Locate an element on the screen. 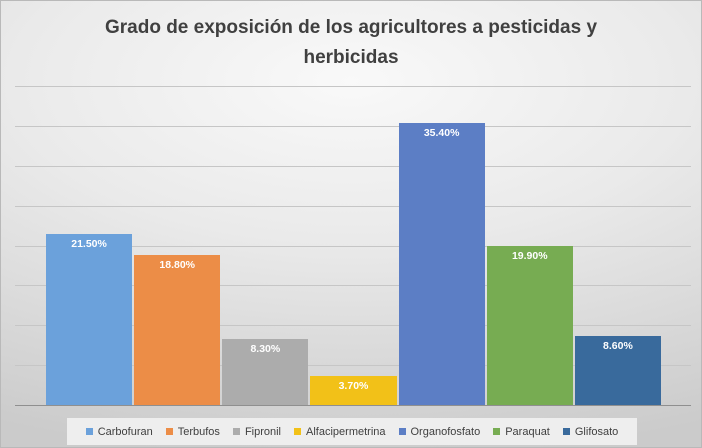  legend-item-carbofuran: Carbofuran is located at coordinates (119, 431).